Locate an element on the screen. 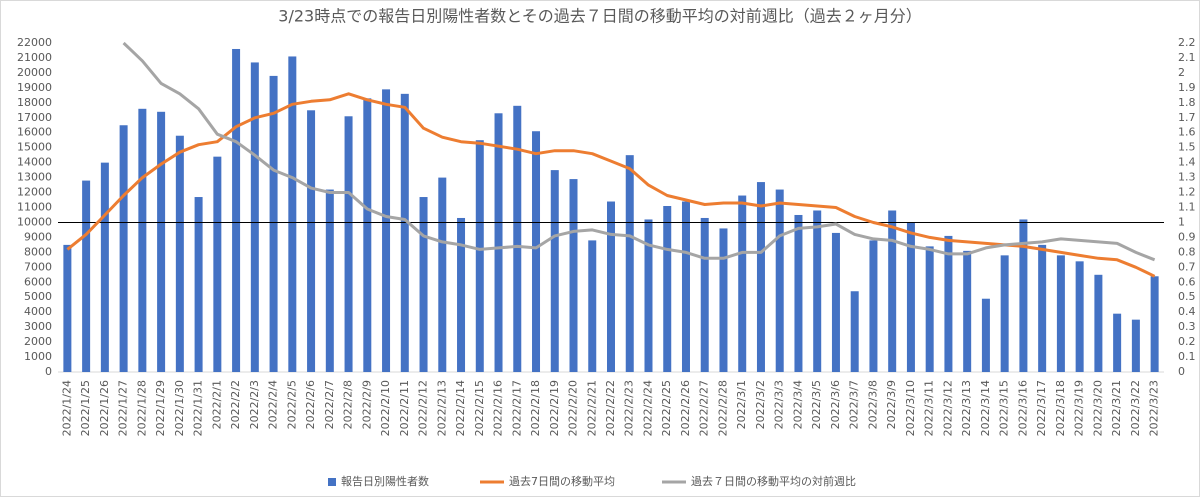 The image size is (1200, 497). y-tick-label: 19000 is located at coordinates (34, 87).